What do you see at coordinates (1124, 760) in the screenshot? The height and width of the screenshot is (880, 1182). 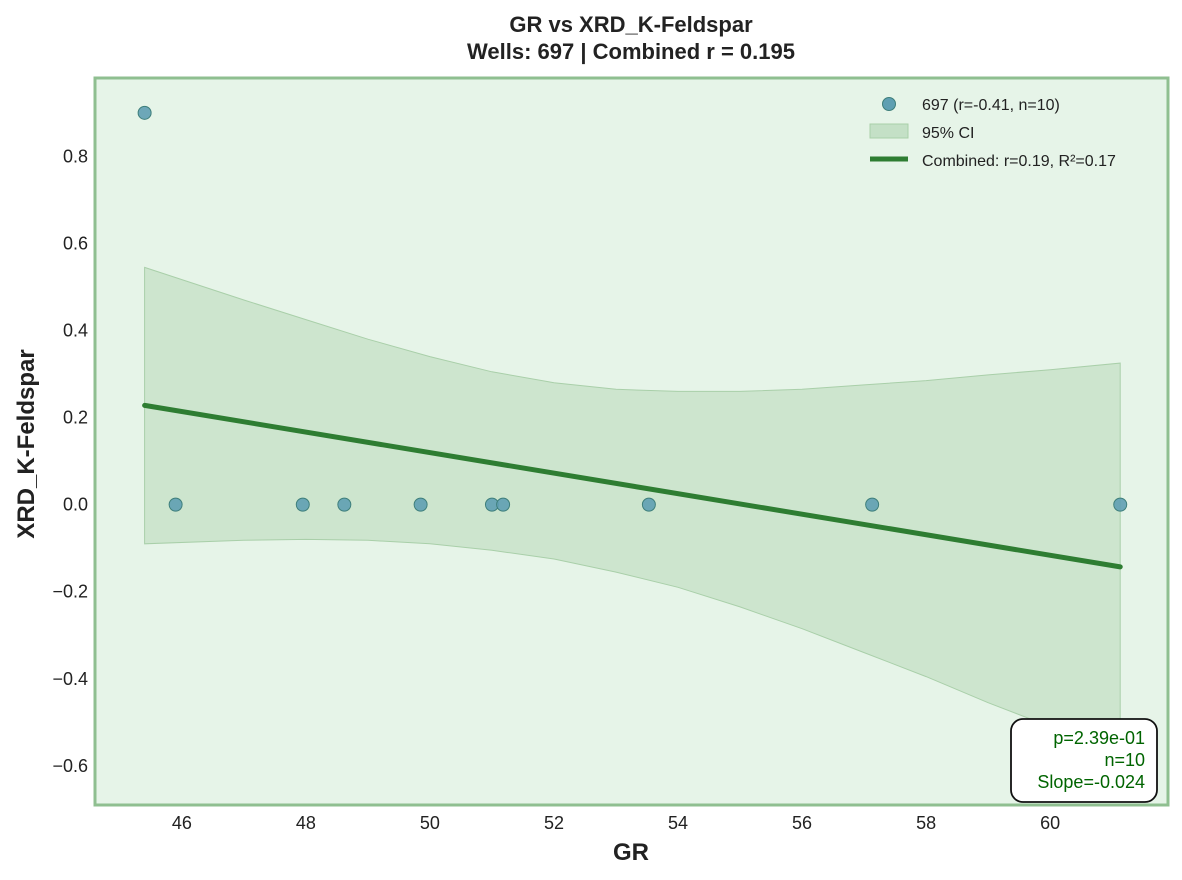 I see `stats-n: n=10` at bounding box center [1124, 760].